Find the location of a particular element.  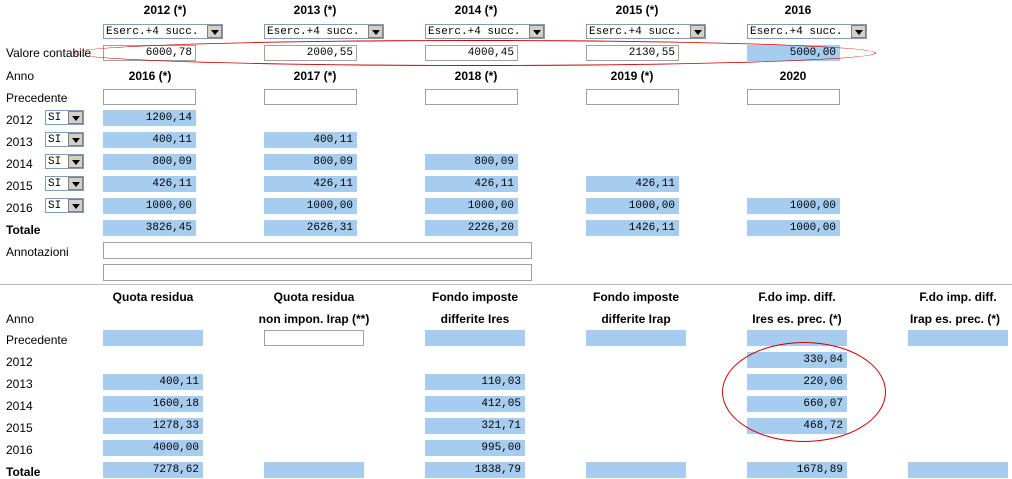

row-year-2012: 2012 is located at coordinates (19, 120).